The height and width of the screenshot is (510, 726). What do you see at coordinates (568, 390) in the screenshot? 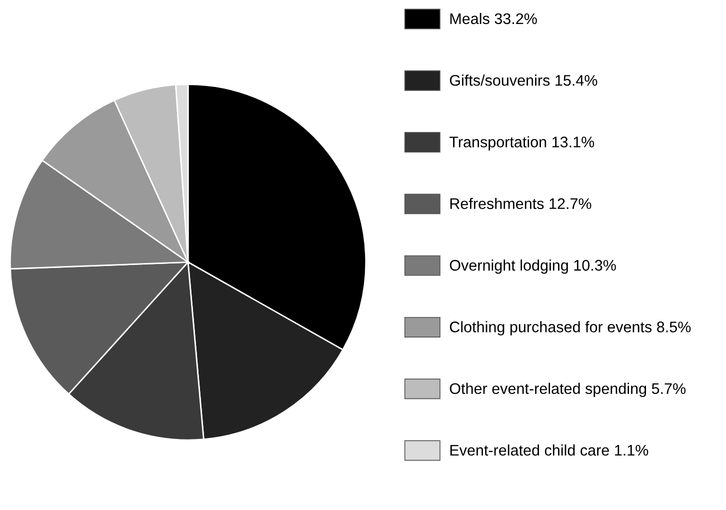
I see `legend-label: Other event-related spending 5.7%` at bounding box center [568, 390].